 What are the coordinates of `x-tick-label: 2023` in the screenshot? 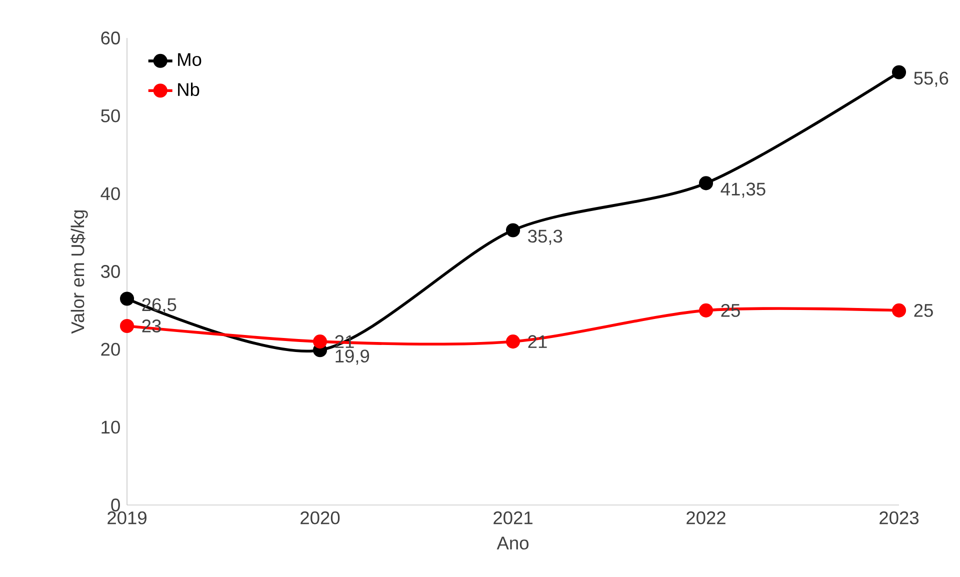 It's located at (899, 517).